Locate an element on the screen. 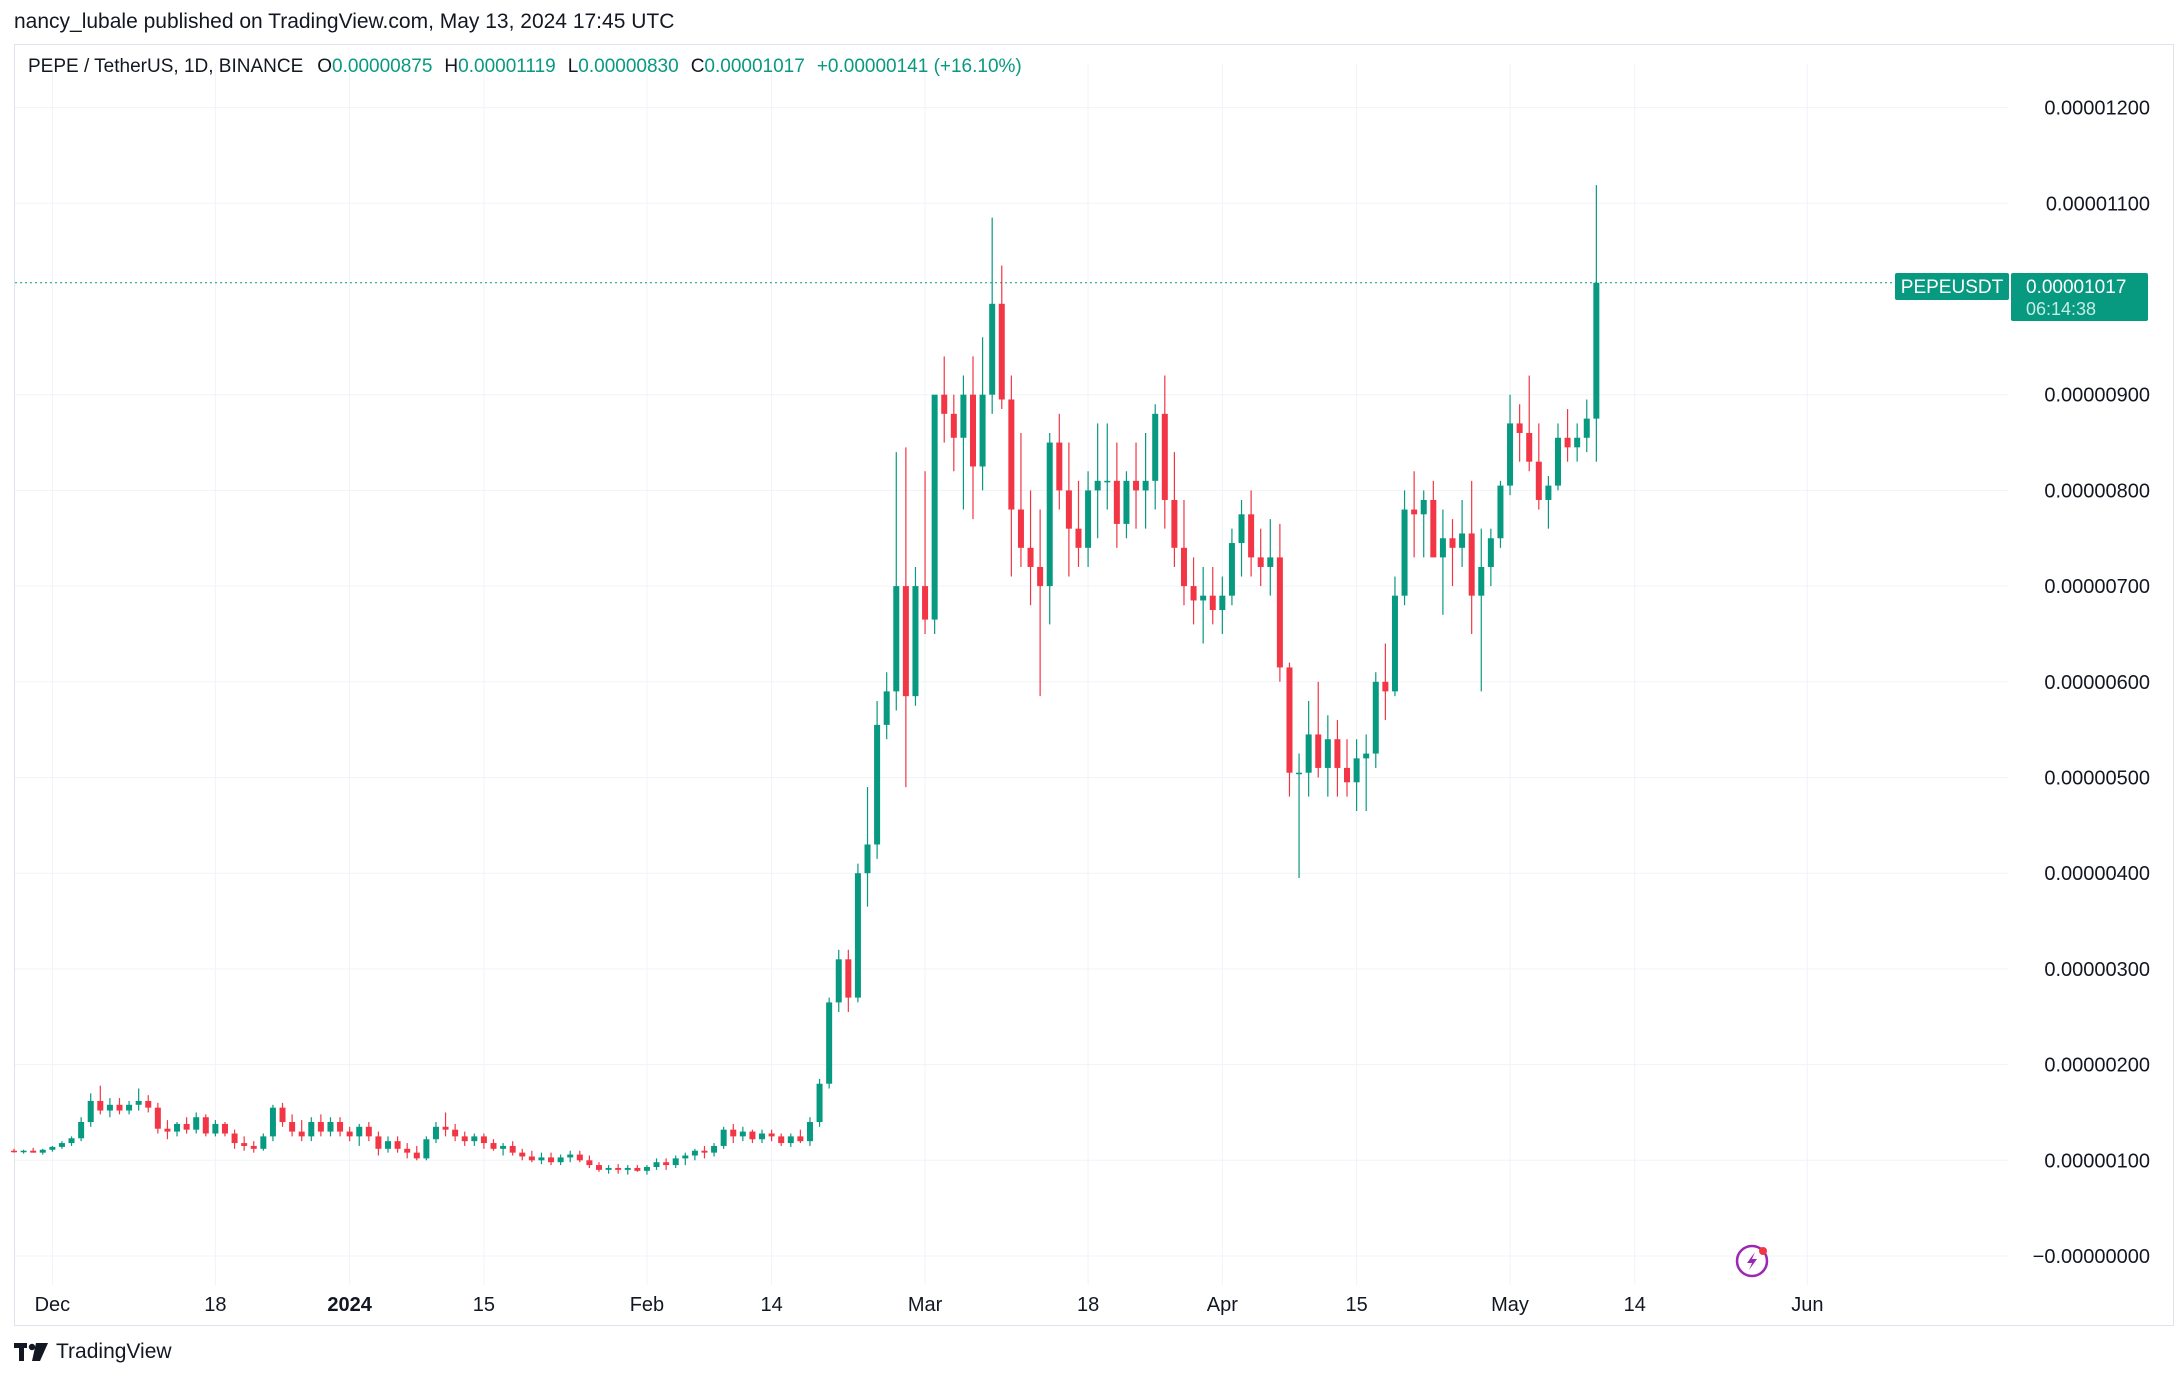 The image size is (2182, 1380). brand-footer: TradingView is located at coordinates (93, 1352).